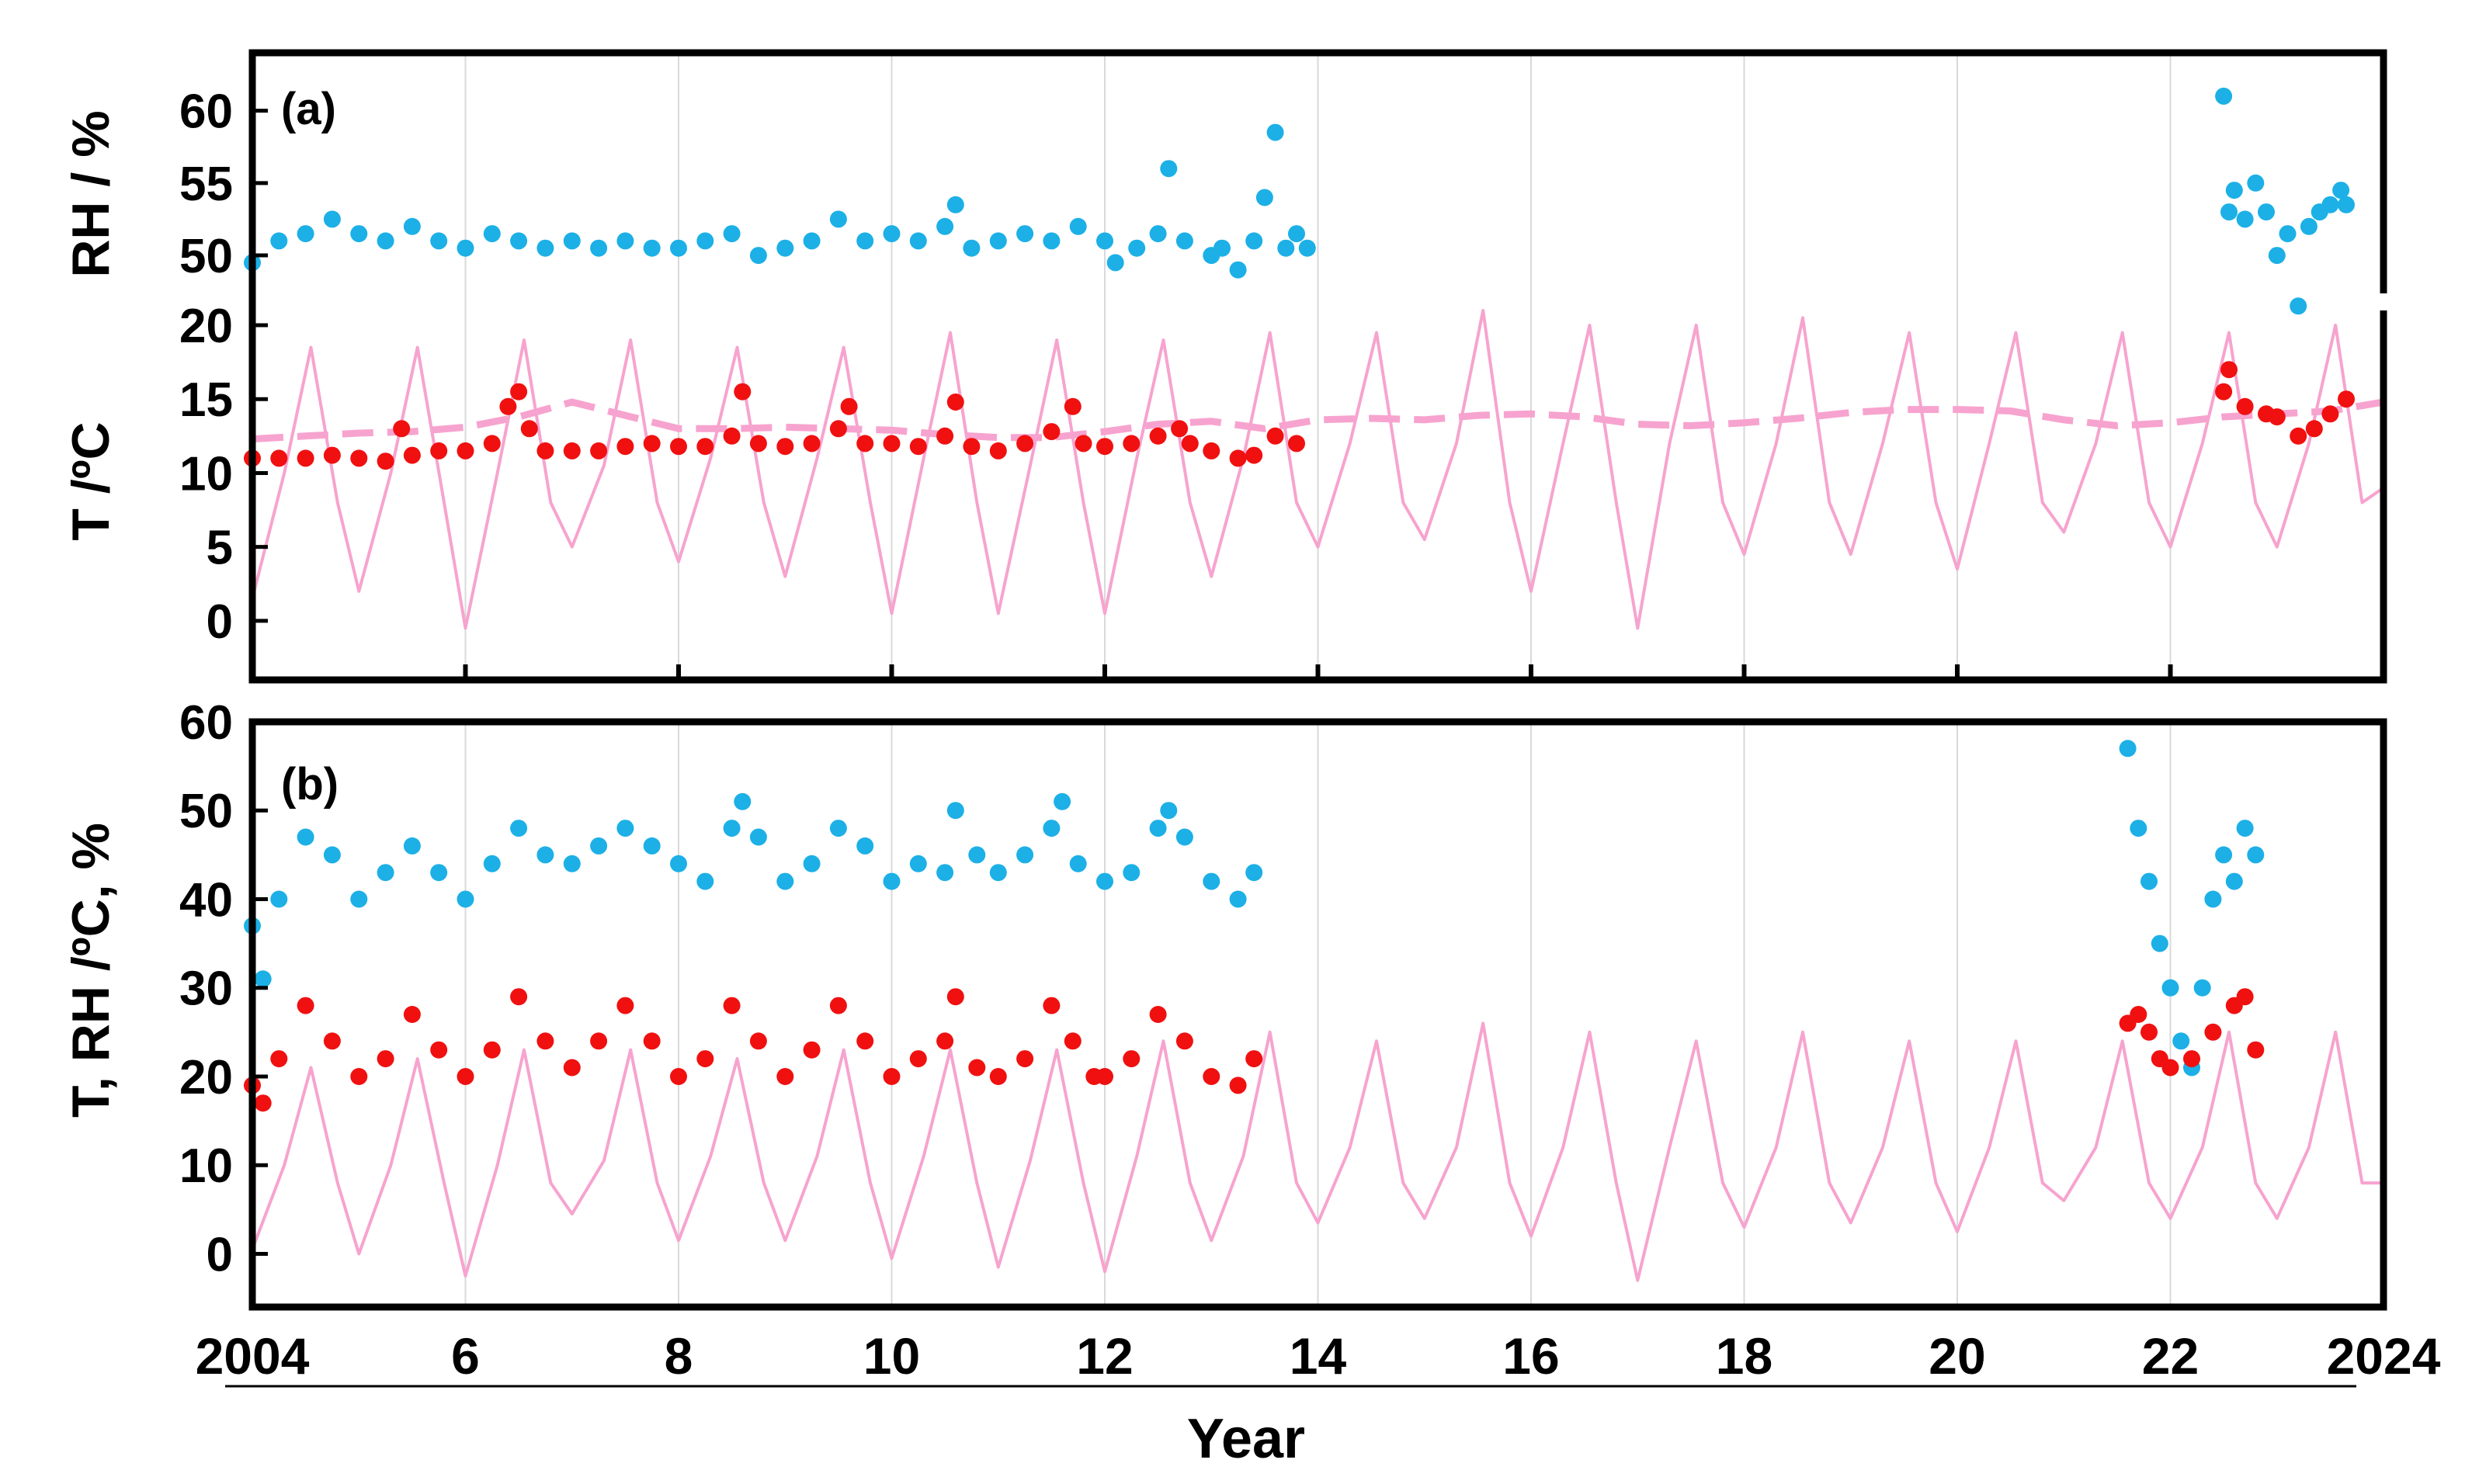 This screenshot has width=2479, height=1484. I want to click on panel-a-x-ticks, so click(1318, 672).